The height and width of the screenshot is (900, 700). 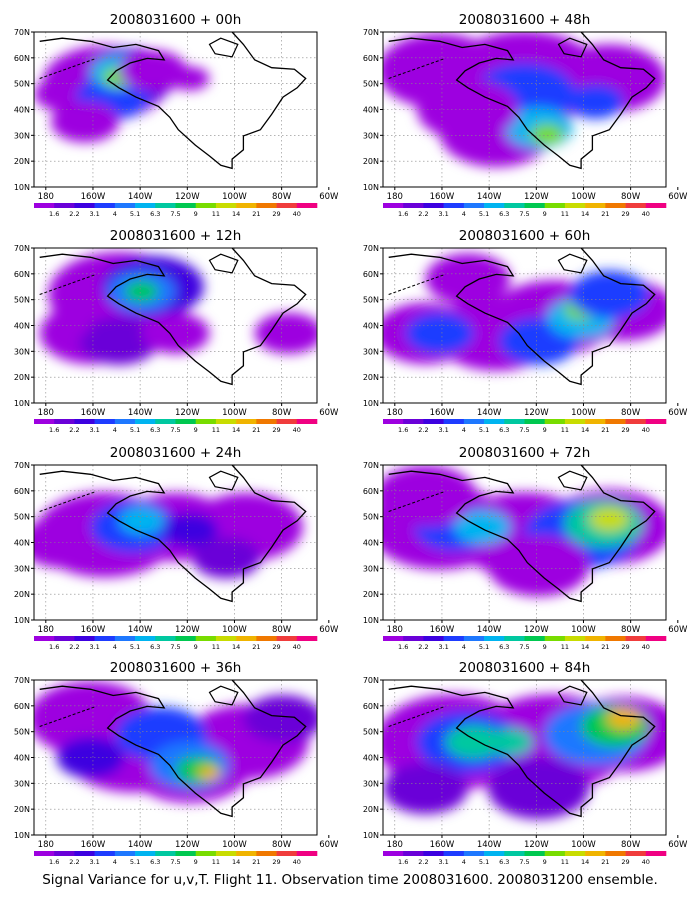 I want to click on coastline-hudson-bay, so click(x=572, y=695).